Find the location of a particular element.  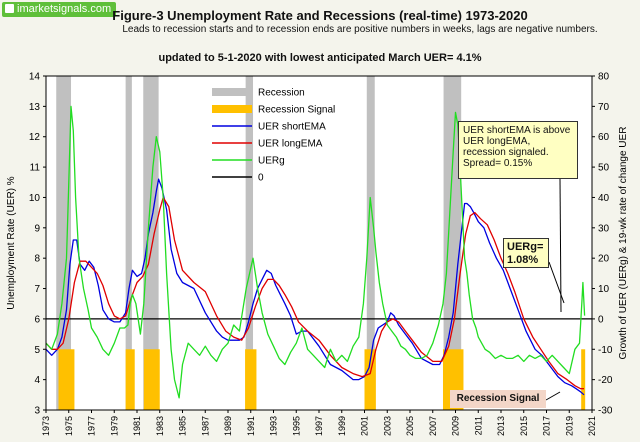

annotation-pointer-signal is located at coordinates (553, 396).